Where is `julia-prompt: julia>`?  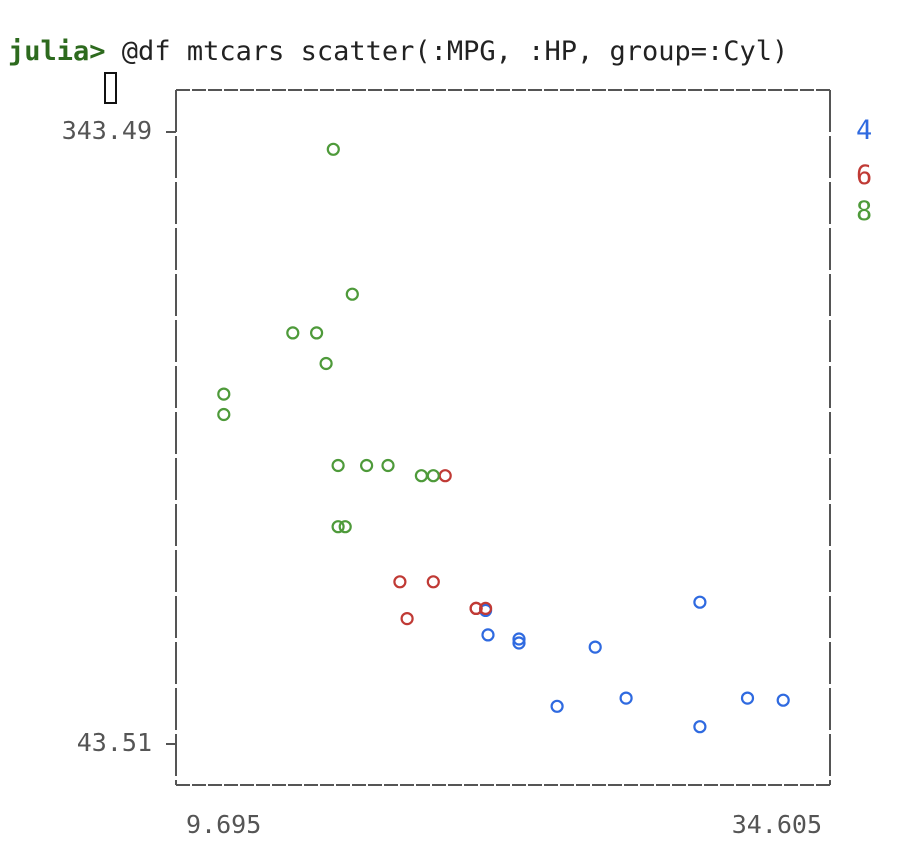
julia-prompt: julia> is located at coordinates (57, 51).